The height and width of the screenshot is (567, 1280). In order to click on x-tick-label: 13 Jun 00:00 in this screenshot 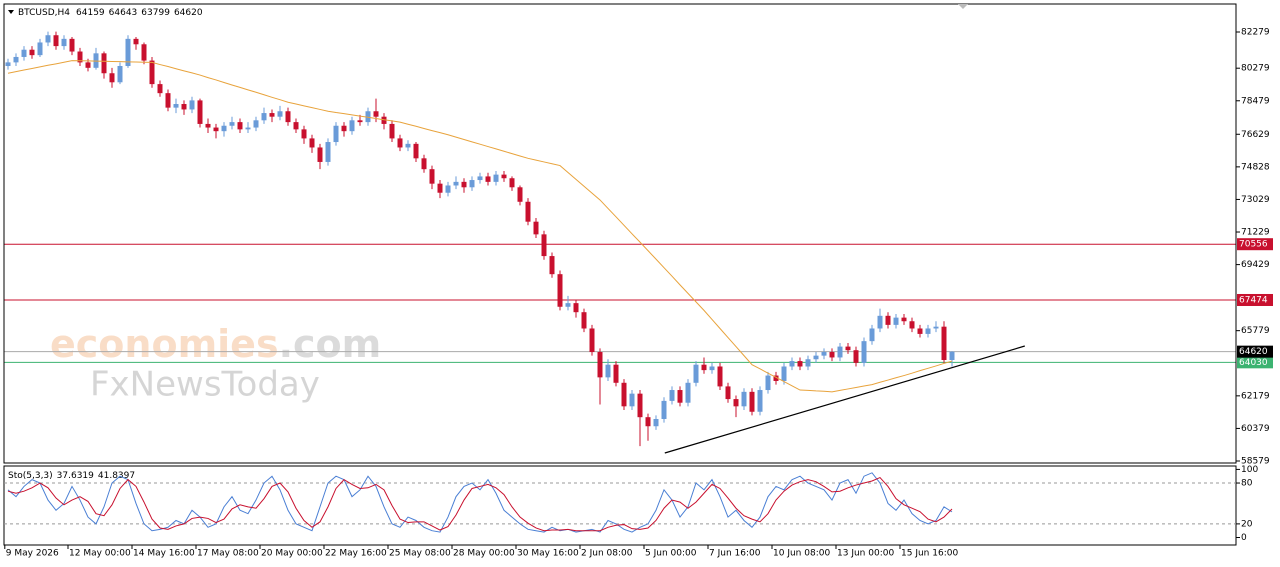, I will do `click(865, 554)`.